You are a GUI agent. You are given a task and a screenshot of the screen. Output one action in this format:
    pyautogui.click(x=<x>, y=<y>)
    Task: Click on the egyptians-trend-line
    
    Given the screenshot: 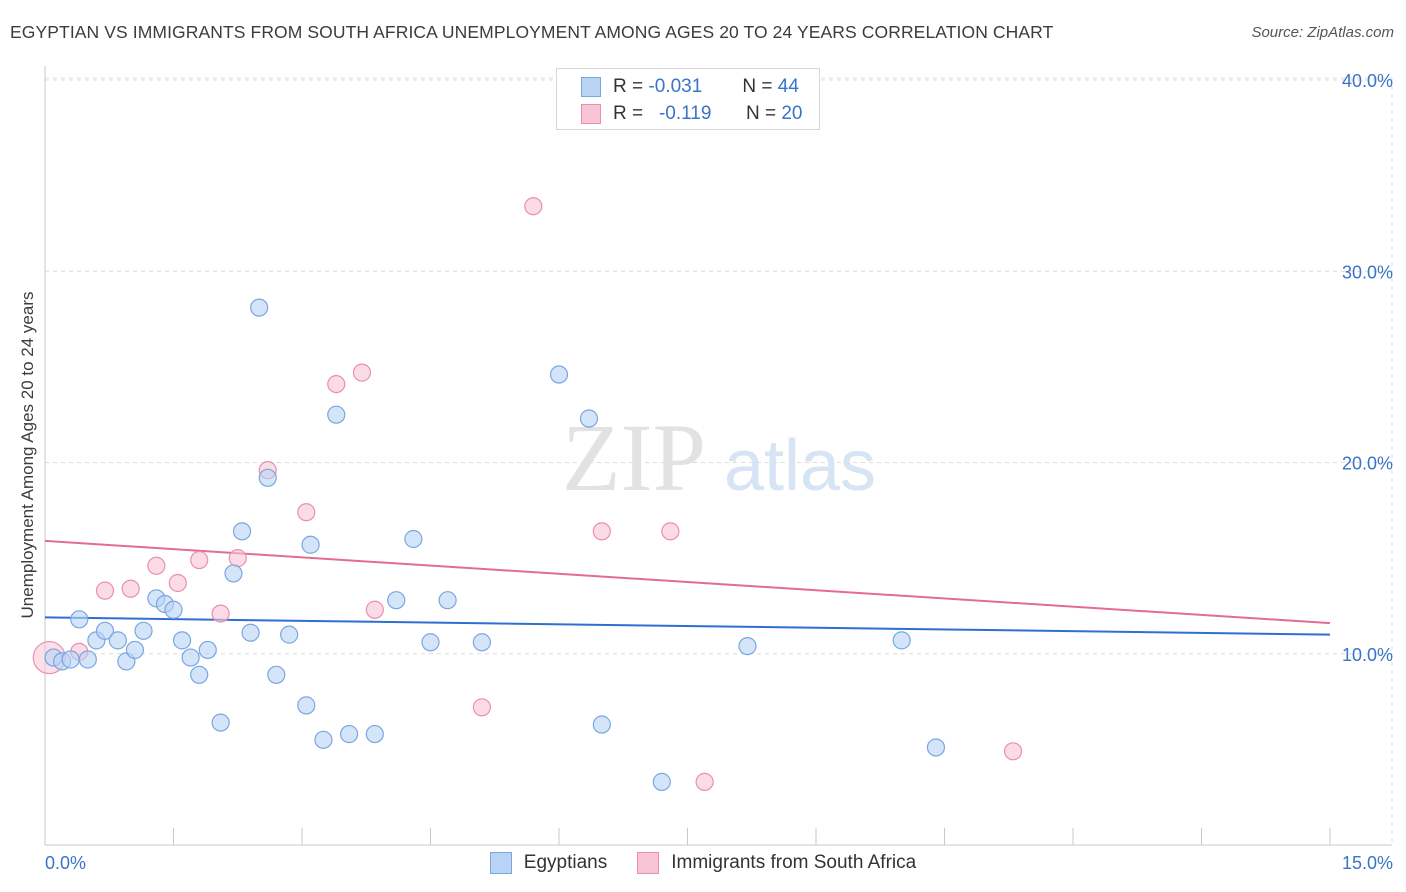 What is the action you would take?
    pyautogui.click(x=687, y=626)
    